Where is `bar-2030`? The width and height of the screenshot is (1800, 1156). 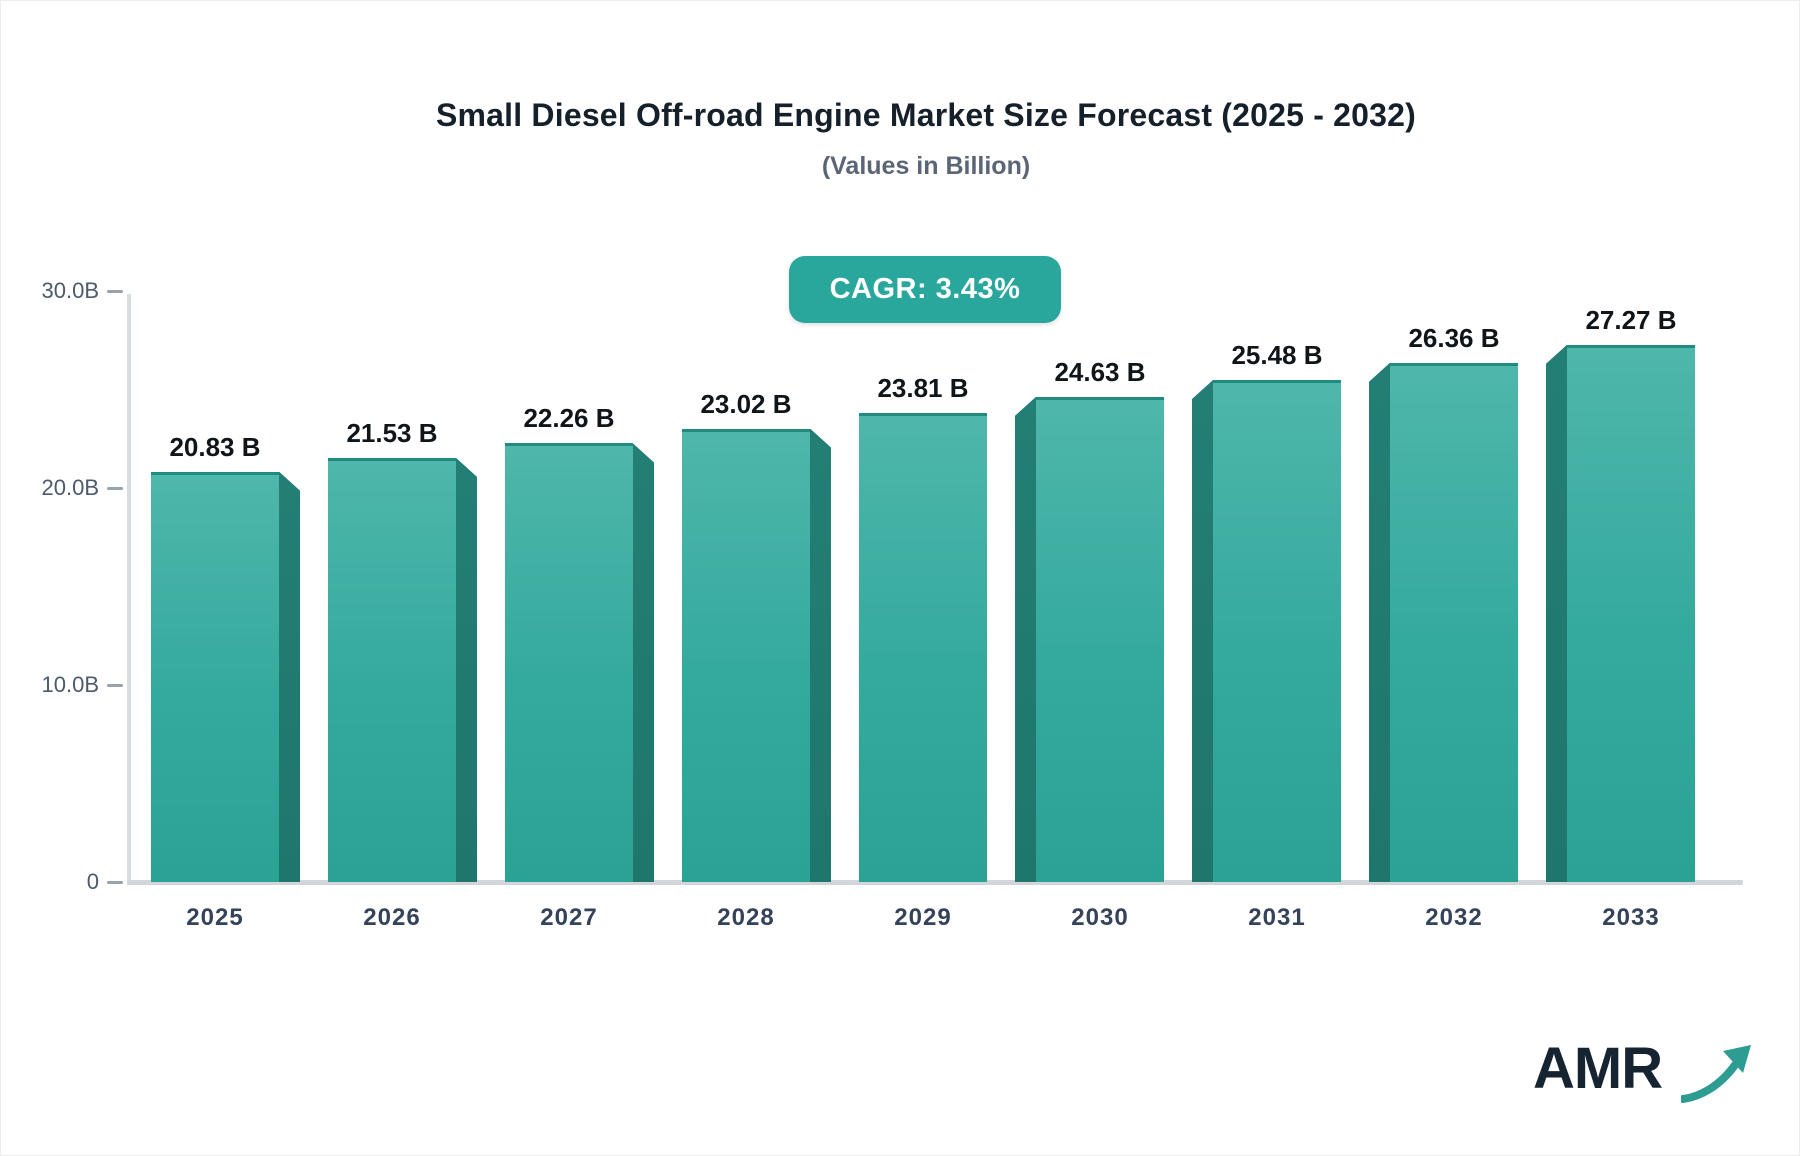
bar-2030 is located at coordinates (1100, 639).